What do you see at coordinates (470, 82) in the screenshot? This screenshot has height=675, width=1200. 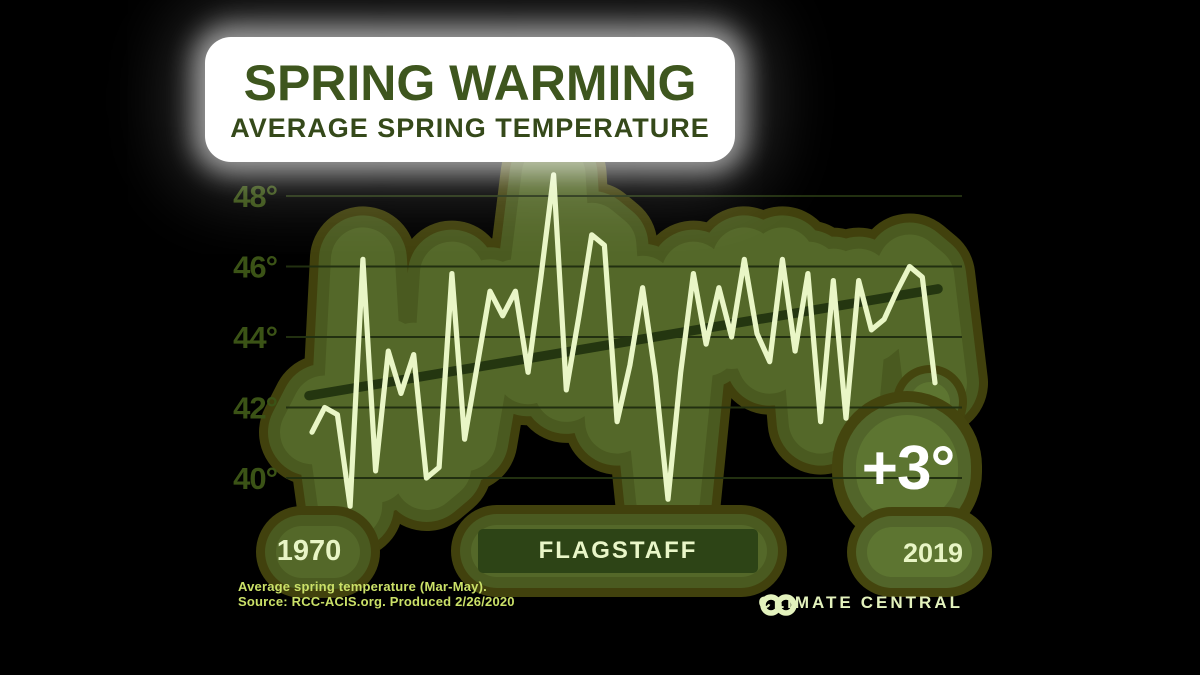 I see `page-title: SPRING WARMING` at bounding box center [470, 82].